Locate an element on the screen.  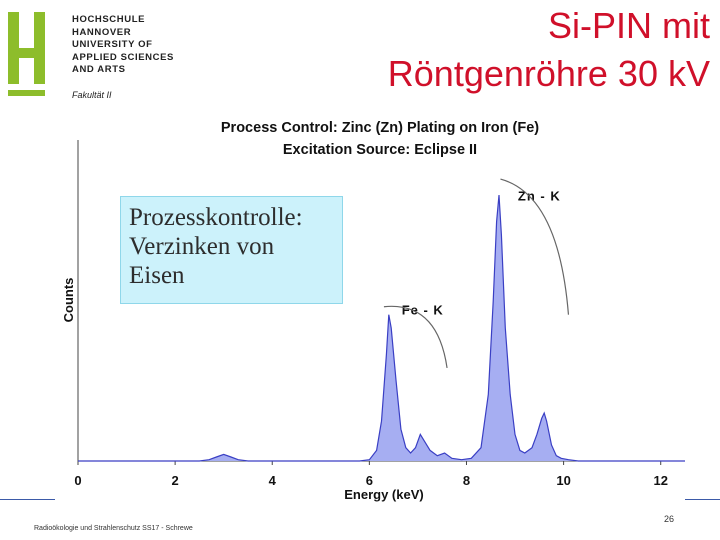
h-logo-icon is located at coordinates (26, 54).